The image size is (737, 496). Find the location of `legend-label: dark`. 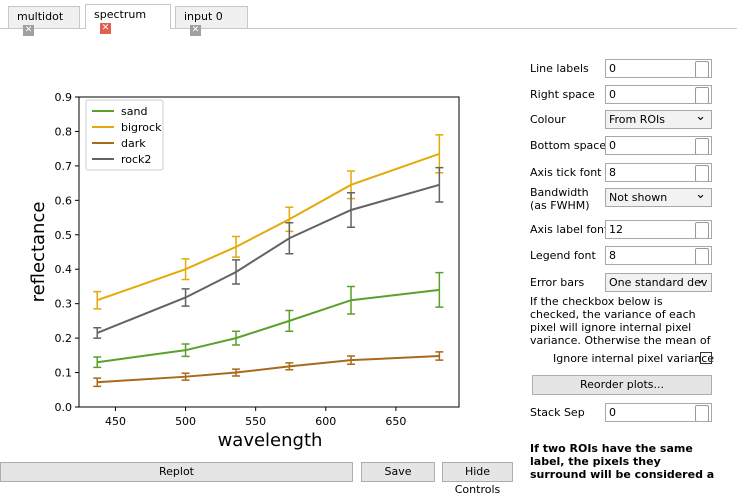

legend-label: dark is located at coordinates (133, 143).